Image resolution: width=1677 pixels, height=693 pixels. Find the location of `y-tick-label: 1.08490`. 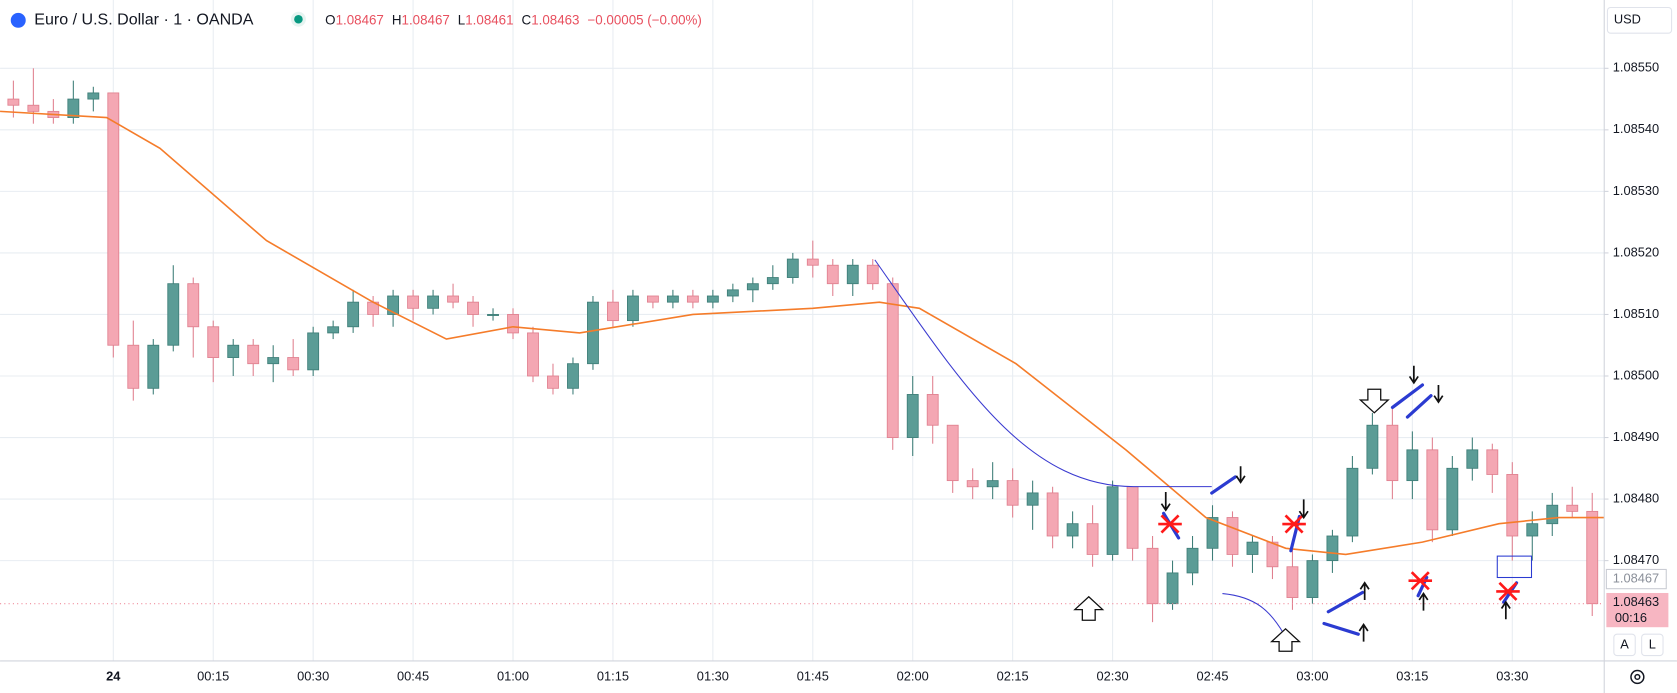

y-tick-label: 1.08490 is located at coordinates (1636, 436).